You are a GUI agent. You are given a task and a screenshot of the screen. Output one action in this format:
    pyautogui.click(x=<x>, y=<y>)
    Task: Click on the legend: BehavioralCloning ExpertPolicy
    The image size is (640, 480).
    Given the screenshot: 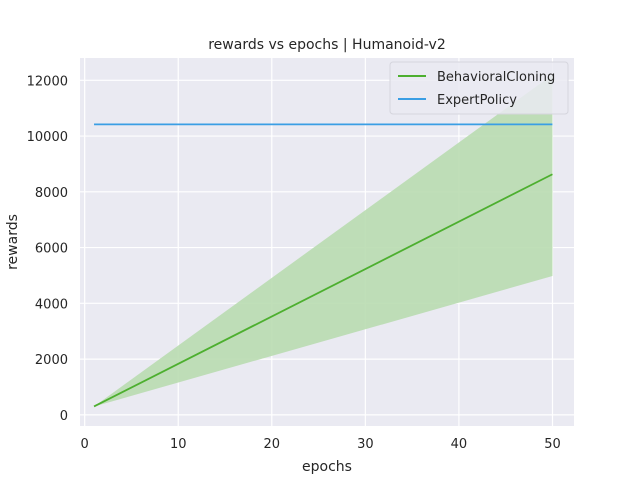 What is the action you would take?
    pyautogui.click(x=479, y=88)
    